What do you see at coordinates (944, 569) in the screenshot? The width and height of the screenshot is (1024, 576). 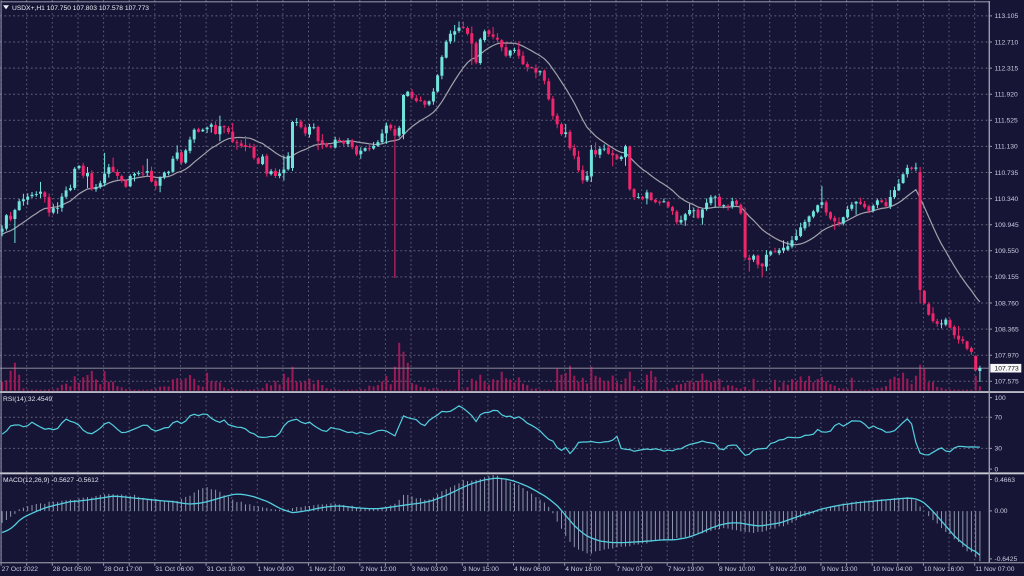 I see `svg-text: 10 Nov 16:00` at bounding box center [944, 569].